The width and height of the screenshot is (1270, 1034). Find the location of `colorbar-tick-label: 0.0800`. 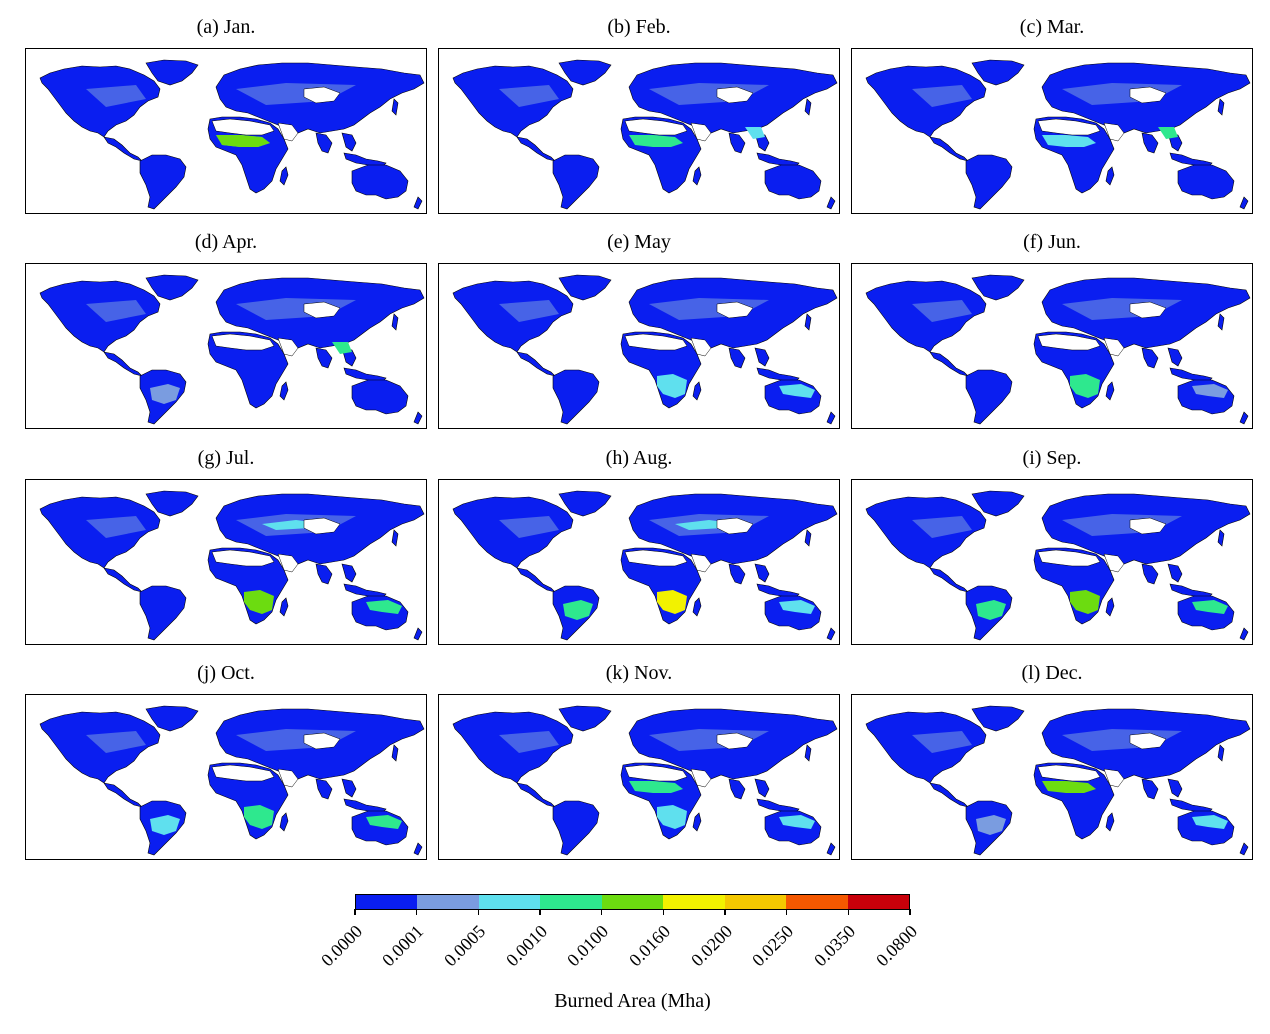

colorbar-tick-label: 0.0800 is located at coordinates (896, 946).